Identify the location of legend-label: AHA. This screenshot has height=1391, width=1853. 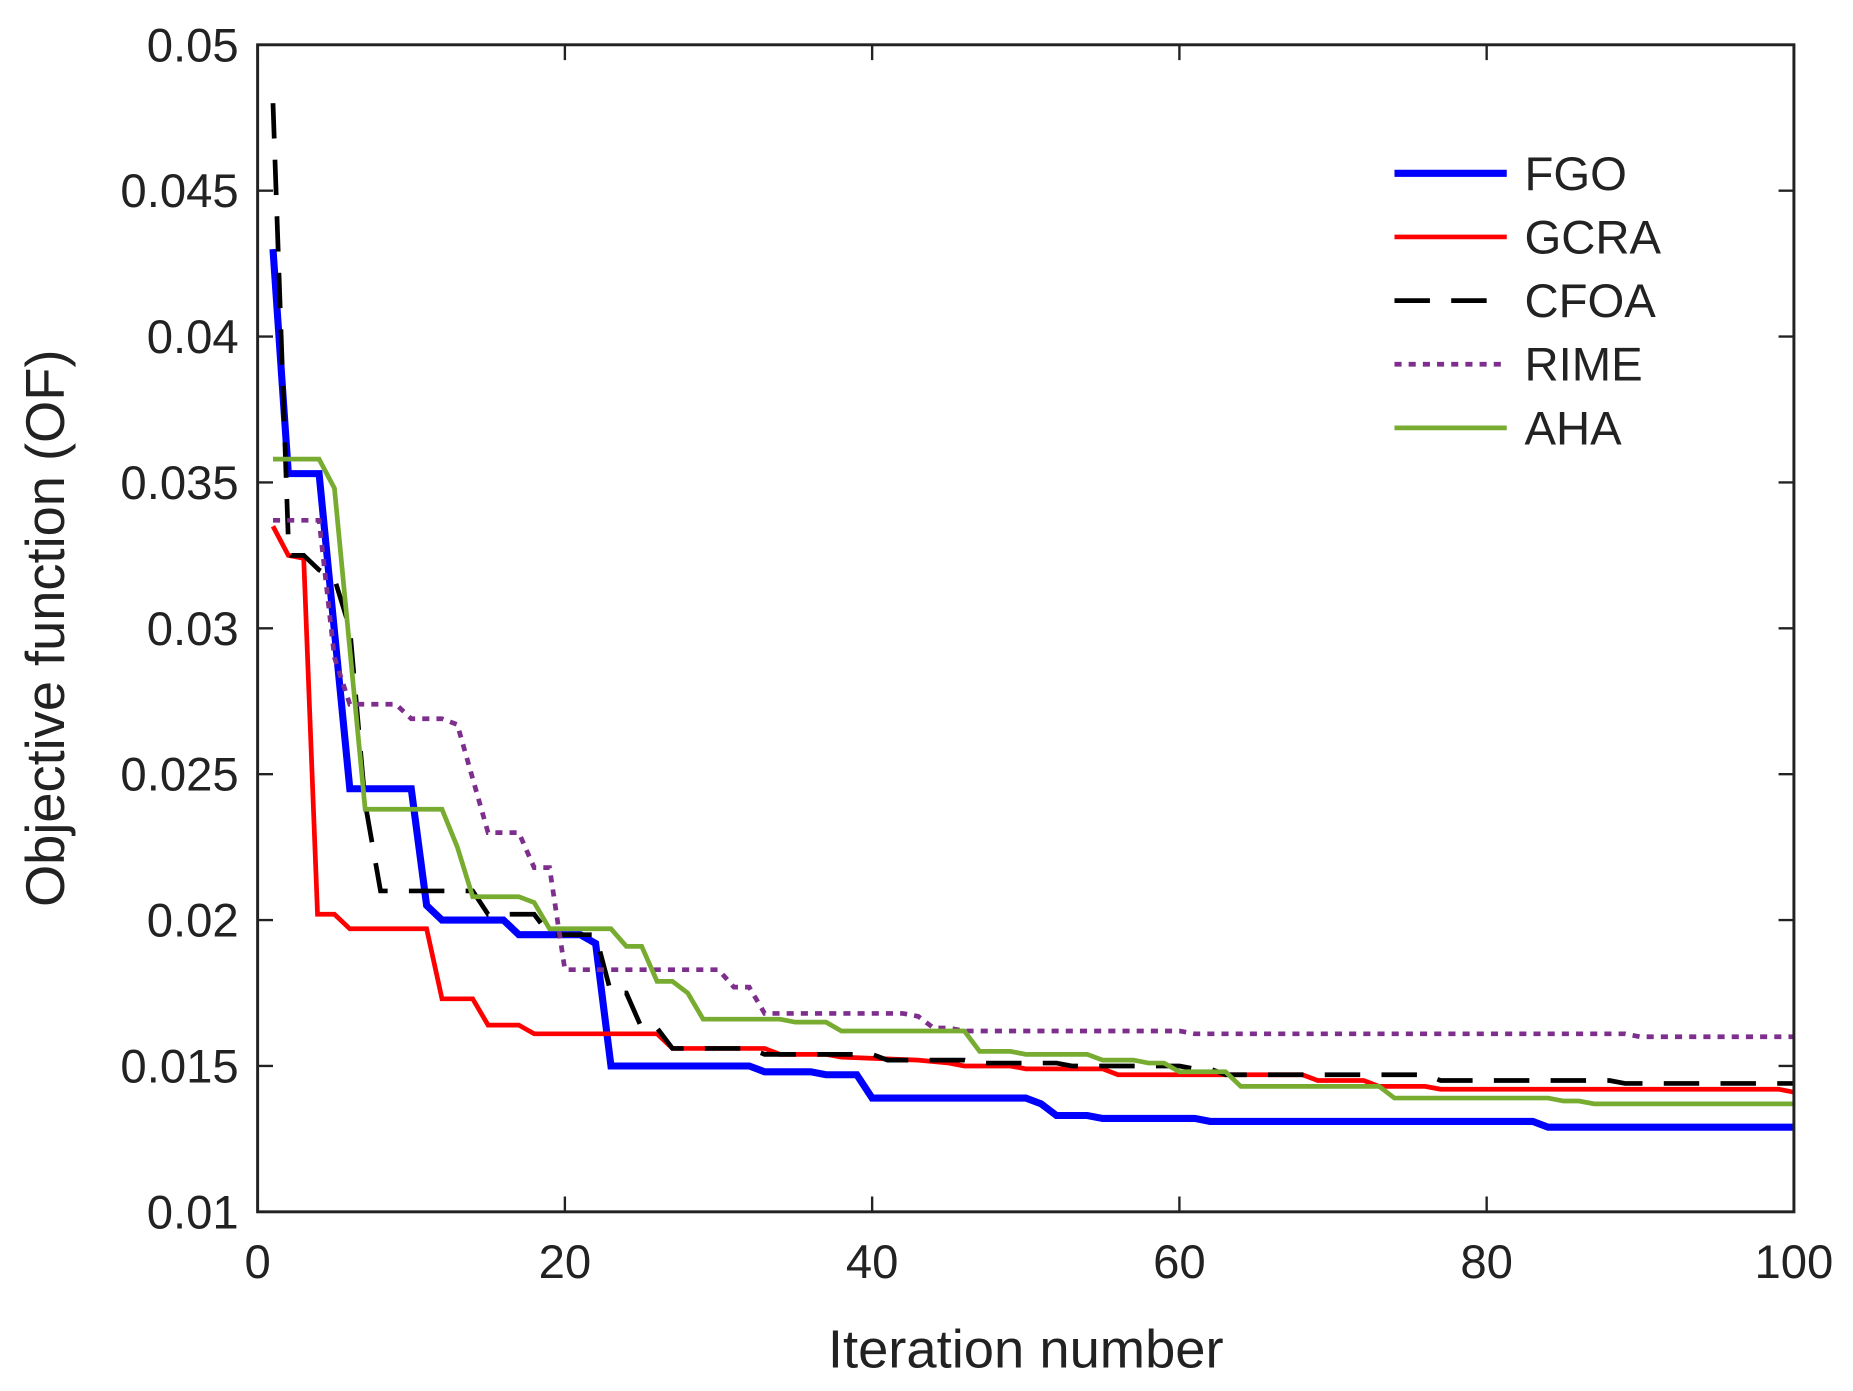
(1573, 428).